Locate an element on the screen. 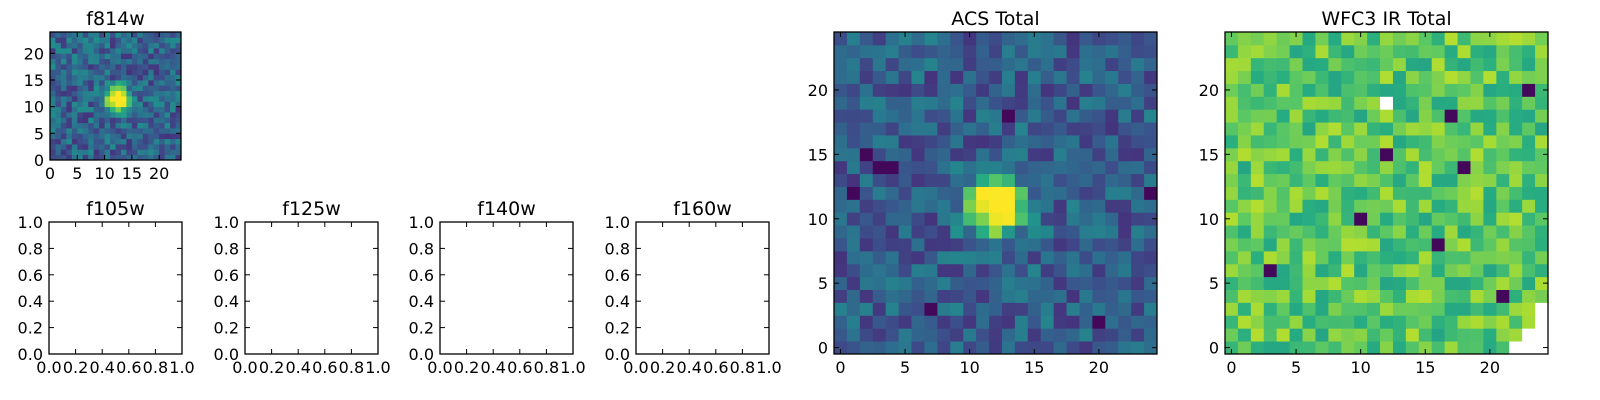 The height and width of the screenshot is (400, 1600). x-tick-label: 5 is located at coordinates (77, 173).